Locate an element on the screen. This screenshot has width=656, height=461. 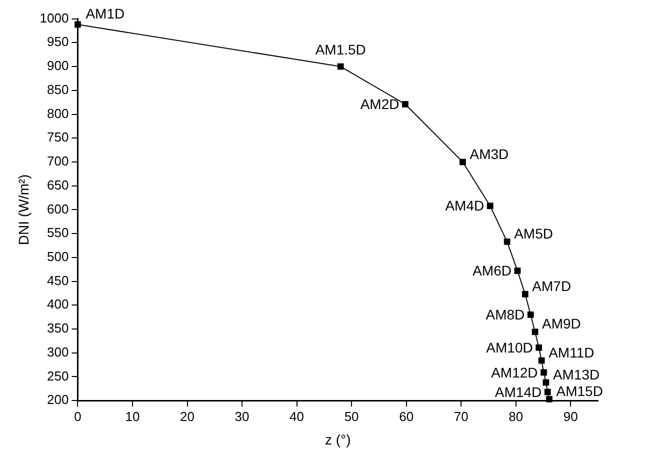
x-tick-label: 40 is located at coordinates (297, 416).